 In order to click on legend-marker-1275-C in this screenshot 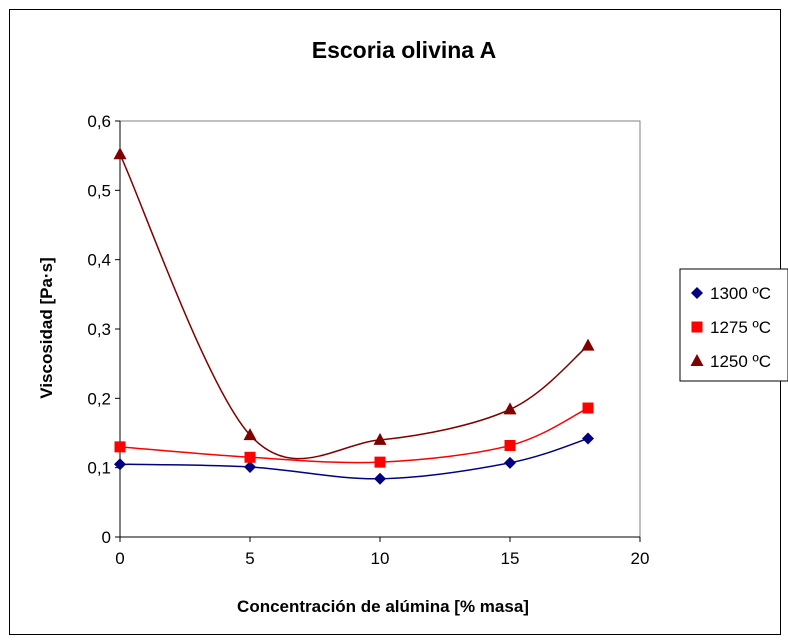, I will do `click(697, 327)`.